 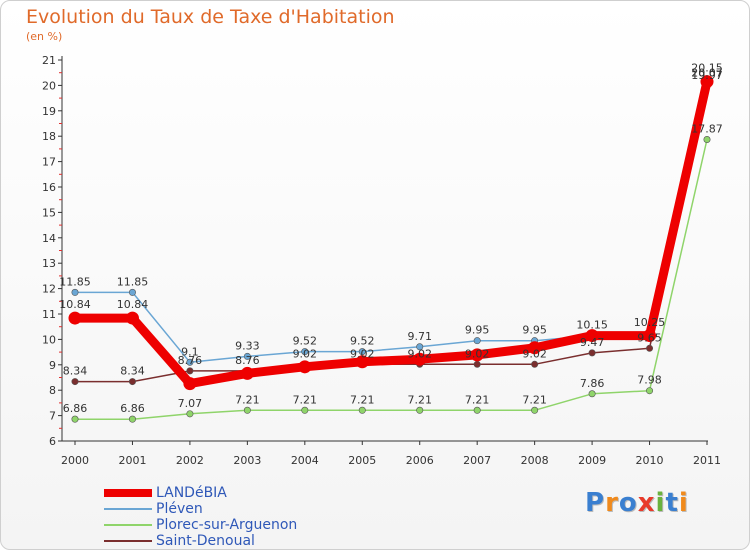 I want to click on legend-item: LANDéBIA, so click(x=200, y=493).